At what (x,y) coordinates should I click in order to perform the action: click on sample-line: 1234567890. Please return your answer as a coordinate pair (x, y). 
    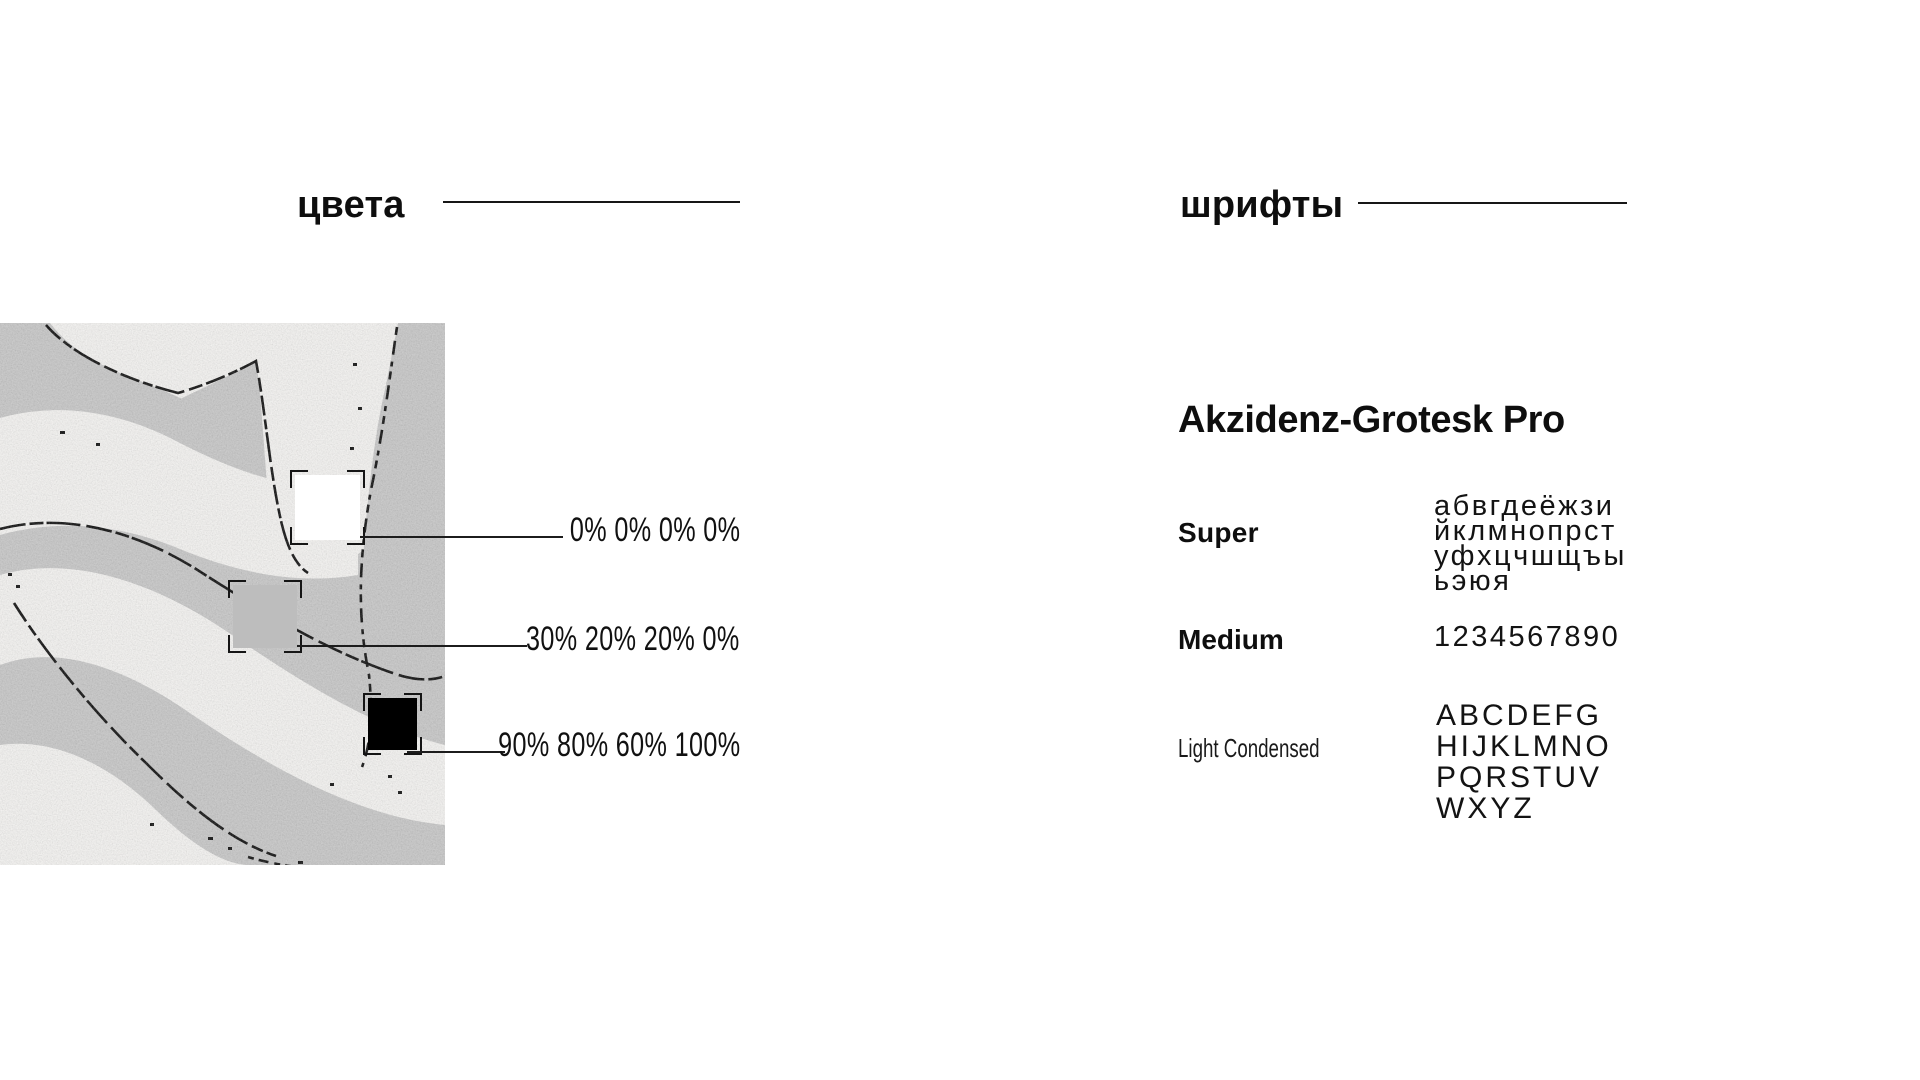
    Looking at the image, I should click on (1527, 637).